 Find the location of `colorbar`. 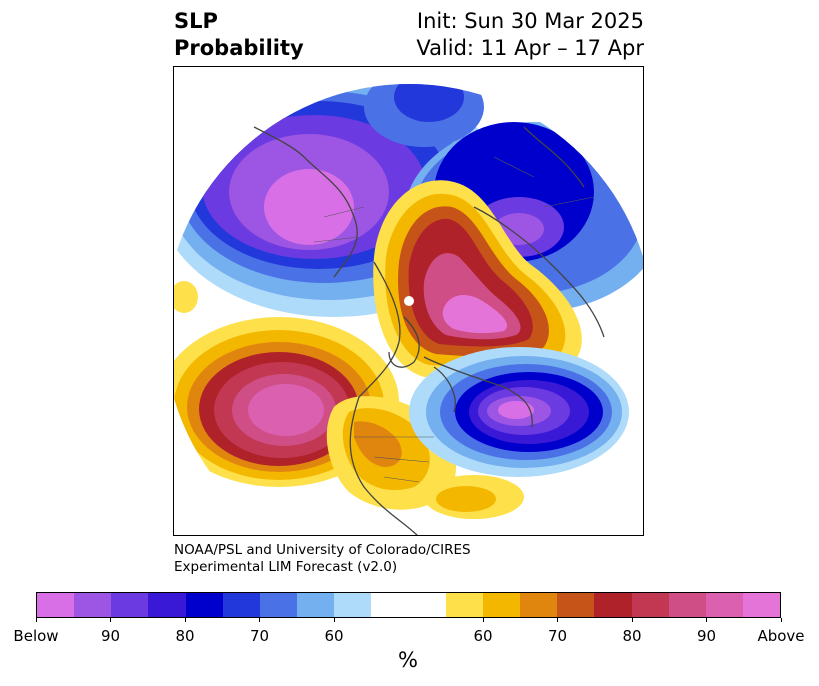

colorbar is located at coordinates (408, 605).